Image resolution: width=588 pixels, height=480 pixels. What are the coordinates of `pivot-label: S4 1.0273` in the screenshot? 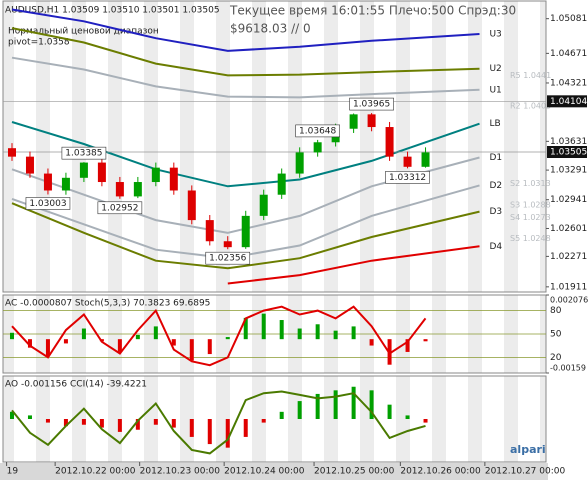 It's located at (530, 217).